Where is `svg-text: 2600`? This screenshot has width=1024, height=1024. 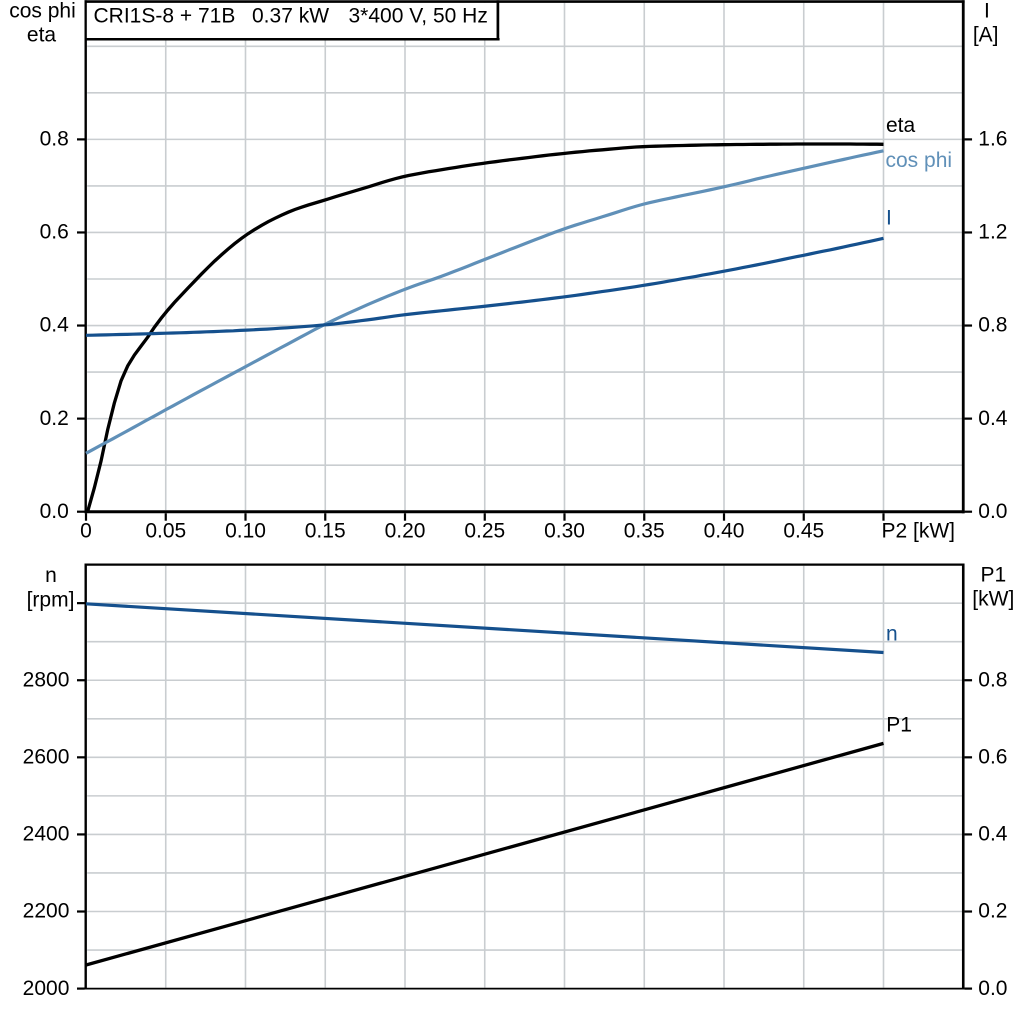
svg-text: 2600 is located at coordinates (46, 757).